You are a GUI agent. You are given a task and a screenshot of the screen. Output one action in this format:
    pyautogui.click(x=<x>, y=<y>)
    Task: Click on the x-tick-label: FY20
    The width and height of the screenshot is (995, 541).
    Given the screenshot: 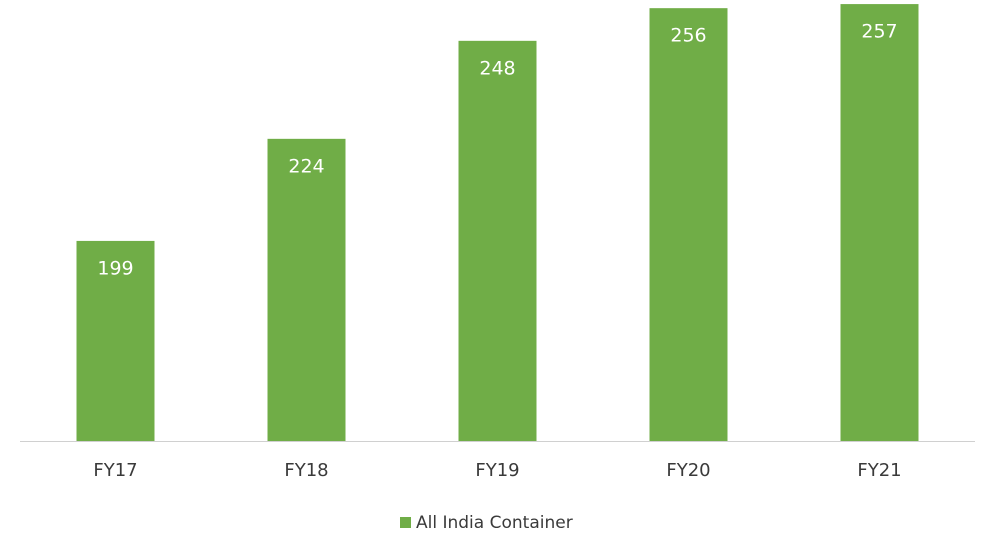 What is the action you would take?
    pyautogui.click(x=688, y=470)
    